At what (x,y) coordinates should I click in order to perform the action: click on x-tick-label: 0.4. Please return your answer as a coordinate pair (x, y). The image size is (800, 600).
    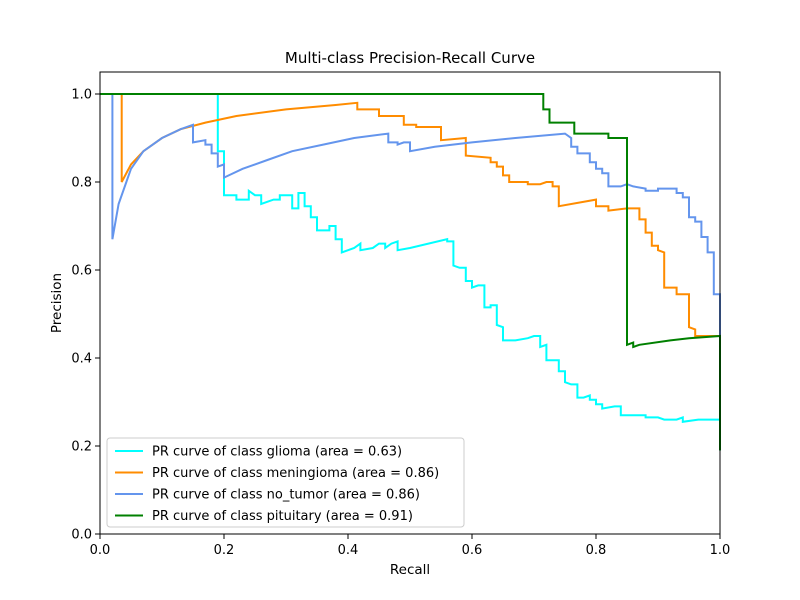
    Looking at the image, I should click on (348, 550).